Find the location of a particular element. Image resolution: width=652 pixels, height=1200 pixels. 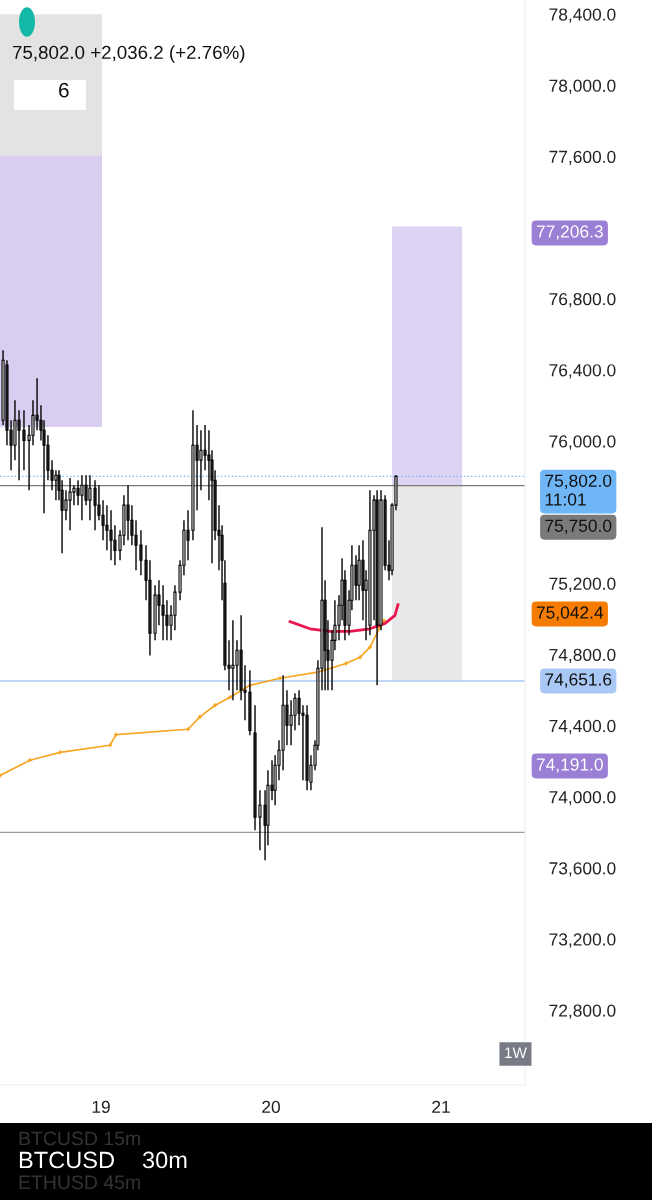

annotation: 6 is located at coordinates (64, 90).